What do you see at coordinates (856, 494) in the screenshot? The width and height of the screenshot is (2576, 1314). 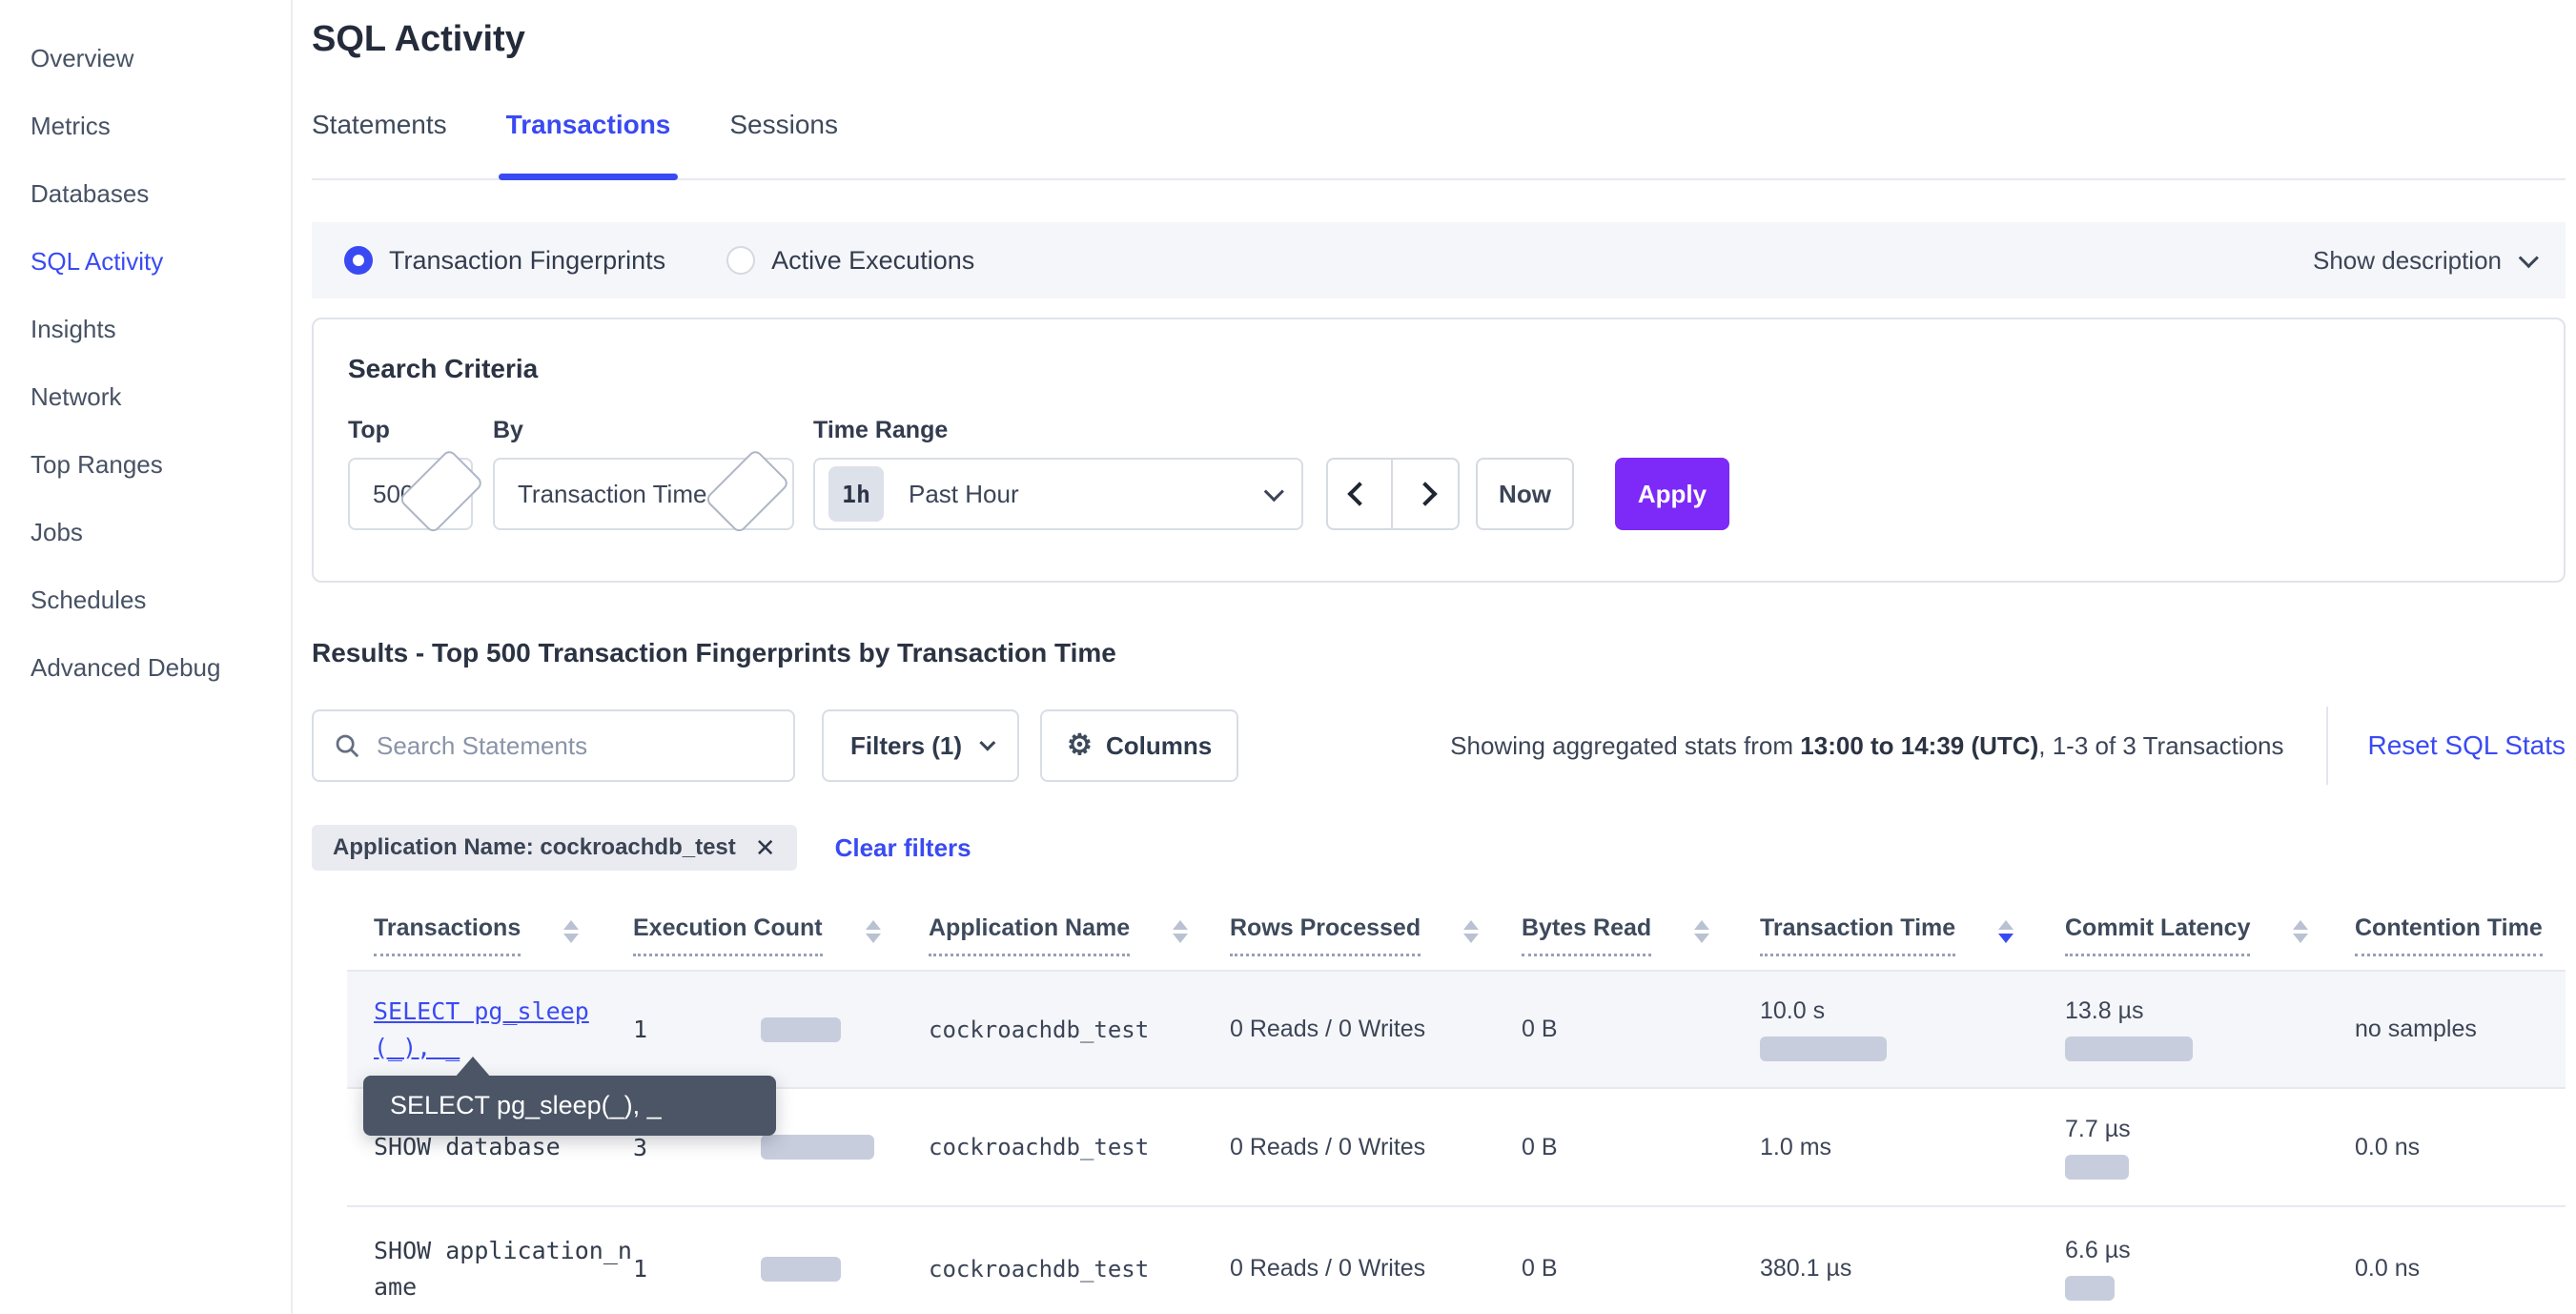 I see `time-range-badge: 1h` at bounding box center [856, 494].